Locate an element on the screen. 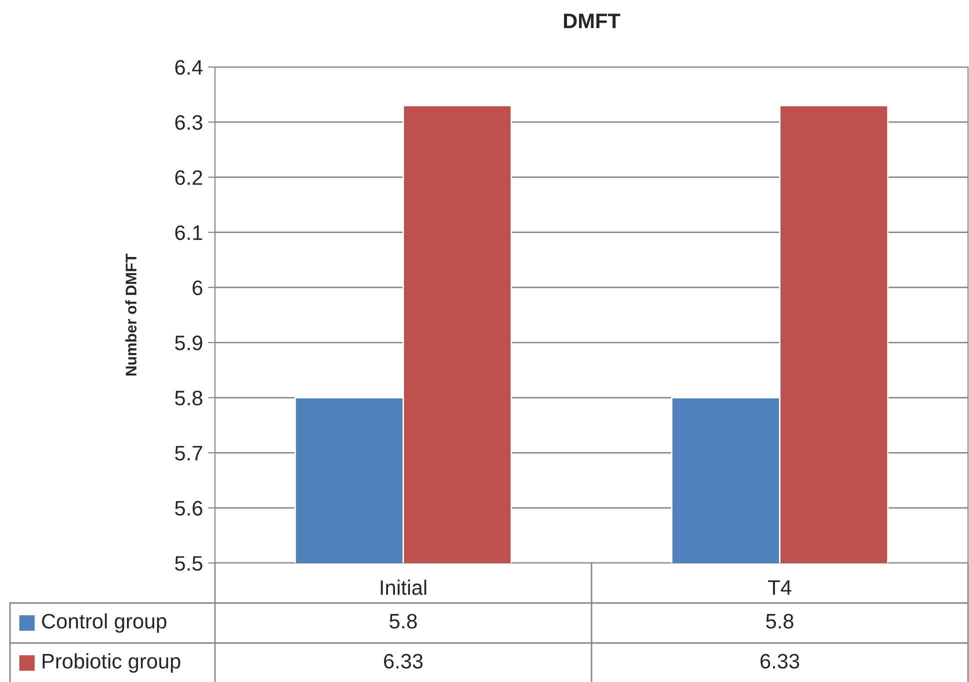  y-tick-label: 5.7 is located at coordinates (188, 453).